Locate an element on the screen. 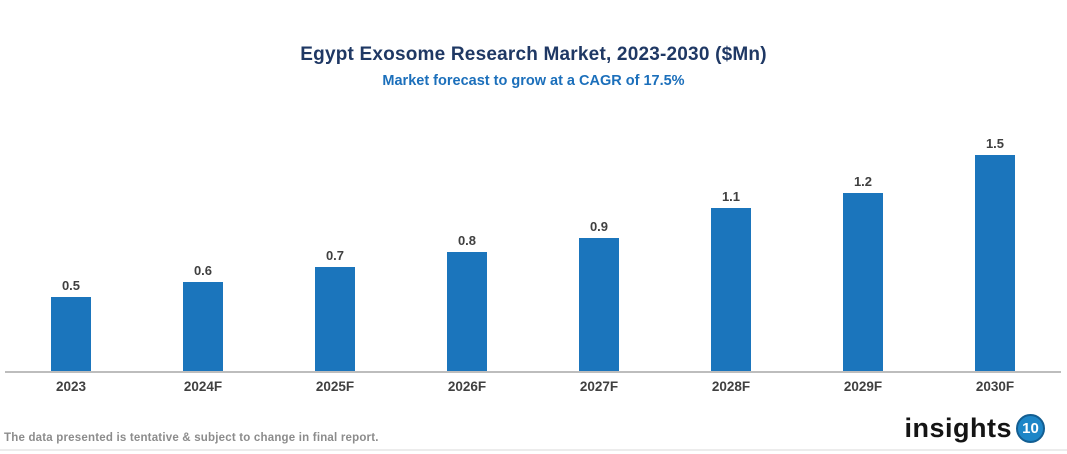 Image resolution: width=1067 pixels, height=454 pixels. x-tick-label: 2026F is located at coordinates (467, 386).